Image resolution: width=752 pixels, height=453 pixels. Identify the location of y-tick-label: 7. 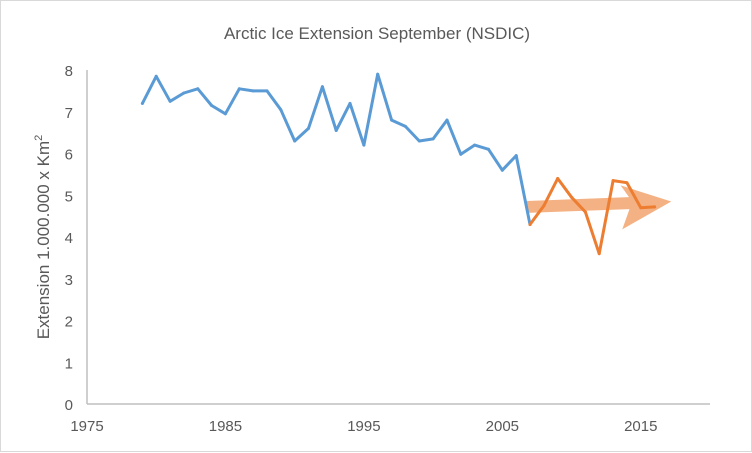
(69, 113).